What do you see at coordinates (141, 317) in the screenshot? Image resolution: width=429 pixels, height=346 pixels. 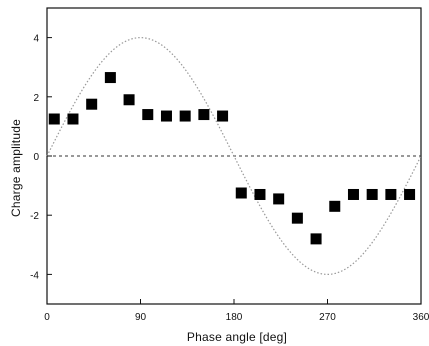 I see `x-tick-label: 90` at bounding box center [141, 317].